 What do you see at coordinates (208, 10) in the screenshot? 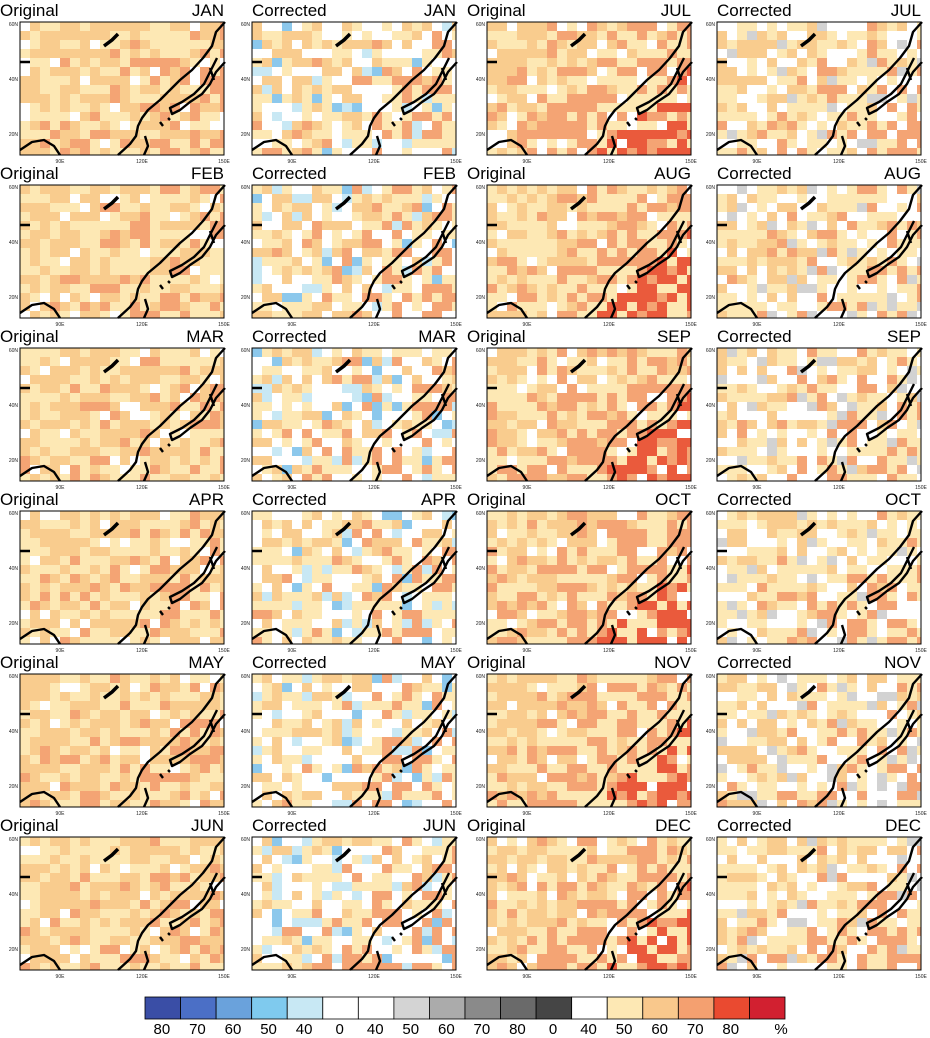
I see `panel-month: JAN` at bounding box center [208, 10].